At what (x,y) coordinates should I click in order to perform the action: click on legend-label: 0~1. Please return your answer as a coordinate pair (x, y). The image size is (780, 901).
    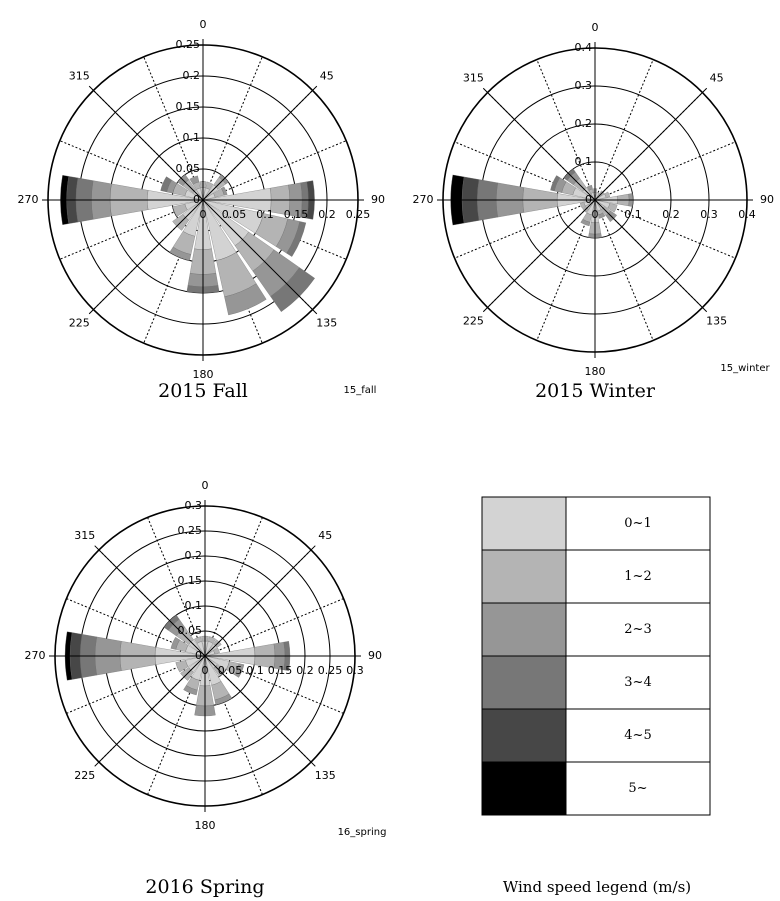
    Looking at the image, I should click on (637, 523).